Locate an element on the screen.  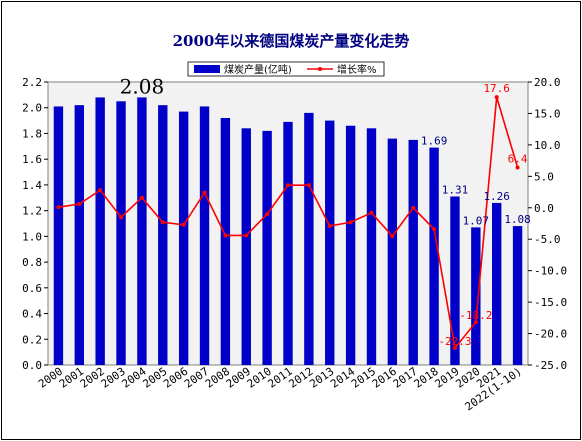
growth-point-2013 is located at coordinates (329, 226).